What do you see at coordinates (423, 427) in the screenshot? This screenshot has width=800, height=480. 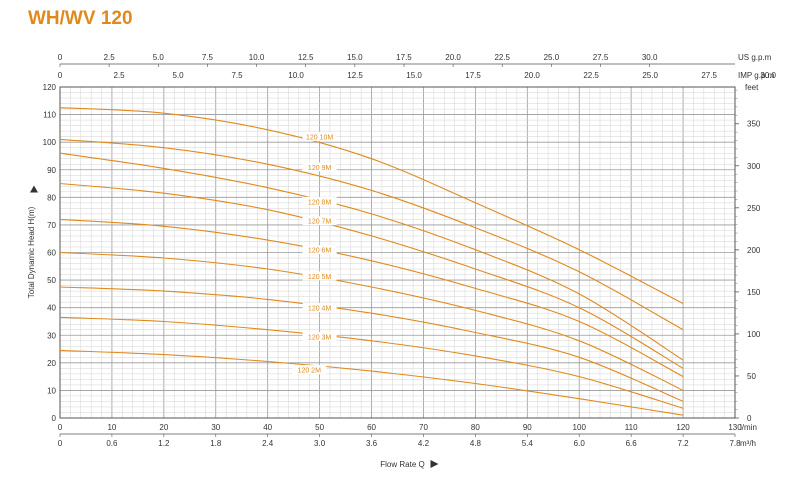 I see `x-tick-label-lmin: 70` at bounding box center [423, 427].